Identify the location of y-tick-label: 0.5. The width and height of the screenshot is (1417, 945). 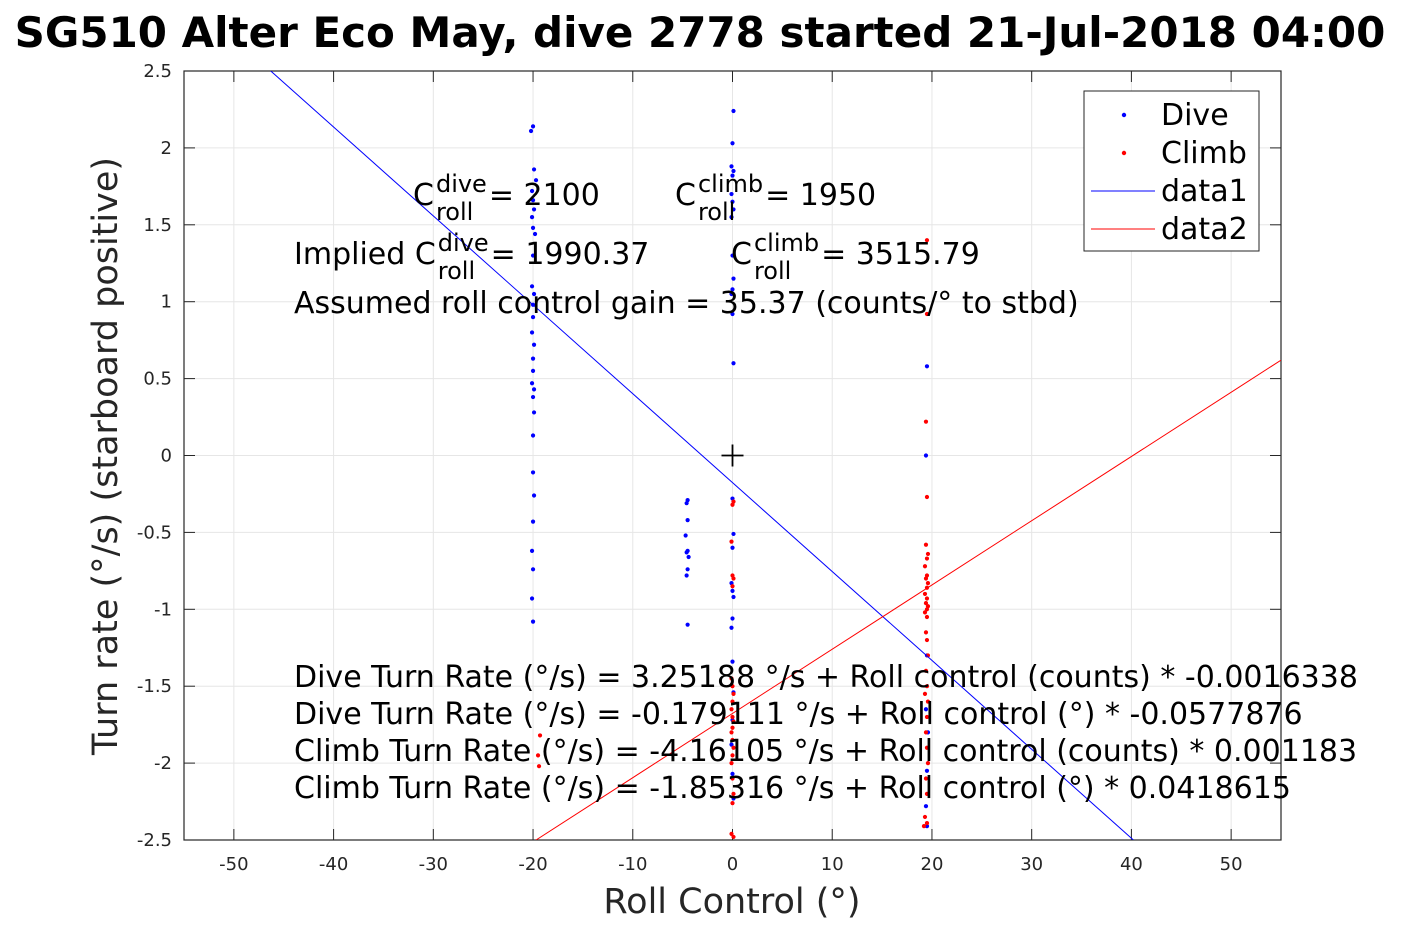
(157, 379).